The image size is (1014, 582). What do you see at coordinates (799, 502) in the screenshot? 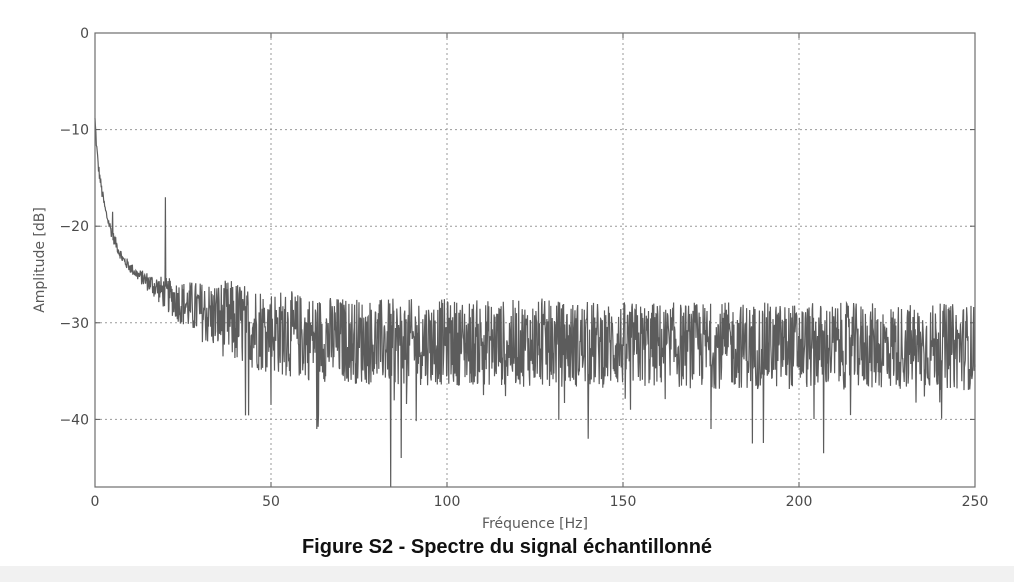
I see `x-tick-label: 200` at bounding box center [799, 502].